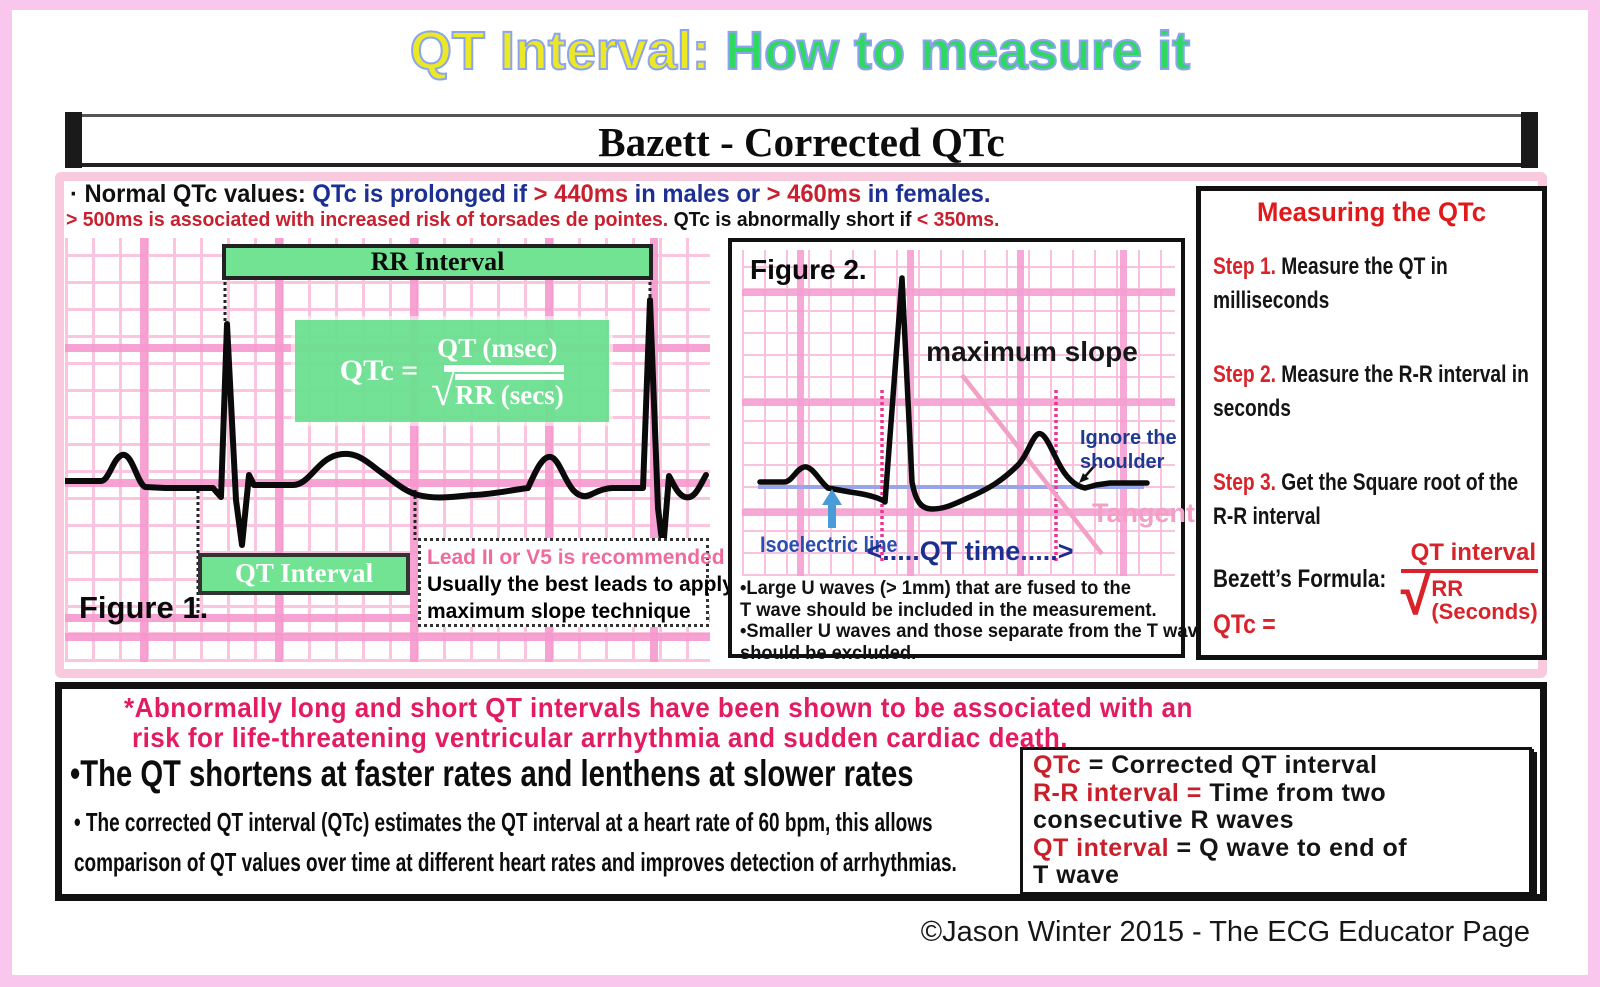 This screenshot has width=1600, height=987. Describe the element at coordinates (1244, 266) in the screenshot. I see `step-1-label: Step 1.` at that location.